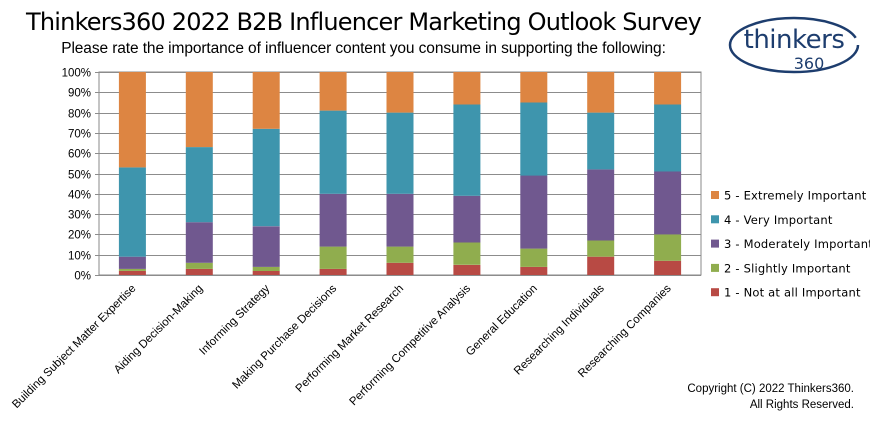 The image size is (870, 429). I want to click on y-tick-label: 30%, so click(79, 216).